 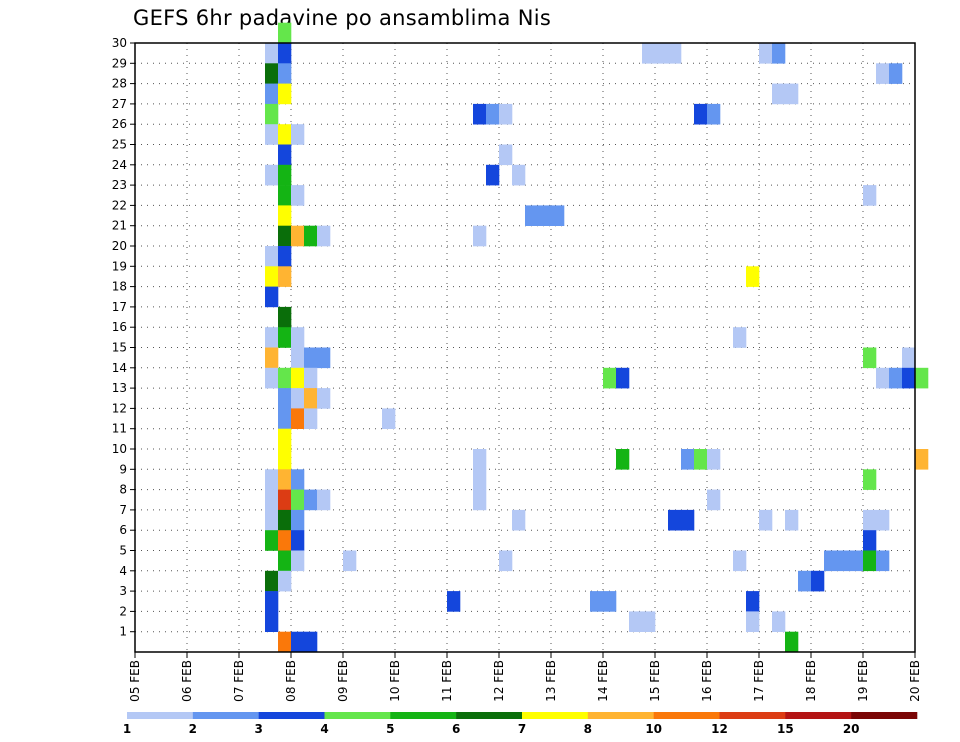 What do you see at coordinates (343, 681) in the screenshot?
I see `x-tick-label: 09 FEB` at bounding box center [343, 681].